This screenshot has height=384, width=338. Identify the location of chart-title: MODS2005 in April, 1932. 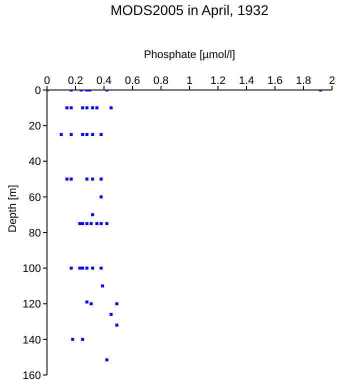
(190, 10).